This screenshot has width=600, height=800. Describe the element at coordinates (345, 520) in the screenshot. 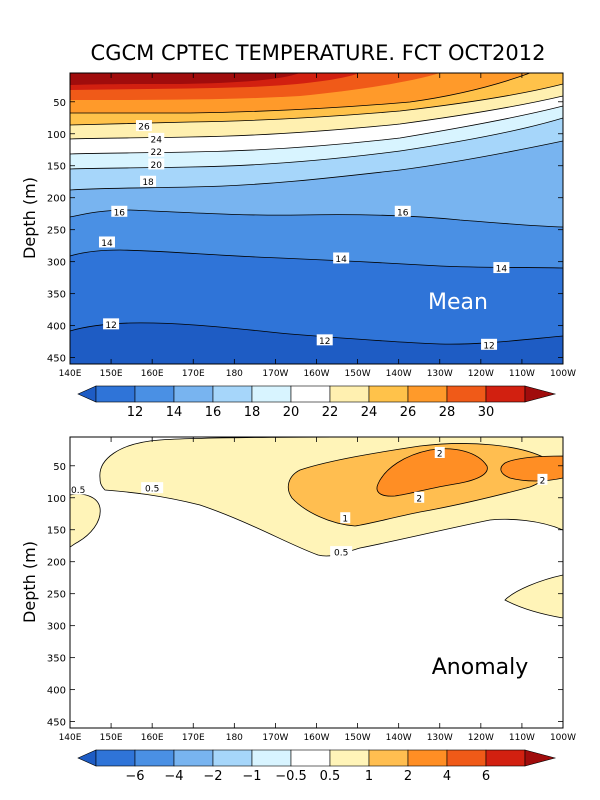

I see `anomaly-contour-label: 1` at that location.